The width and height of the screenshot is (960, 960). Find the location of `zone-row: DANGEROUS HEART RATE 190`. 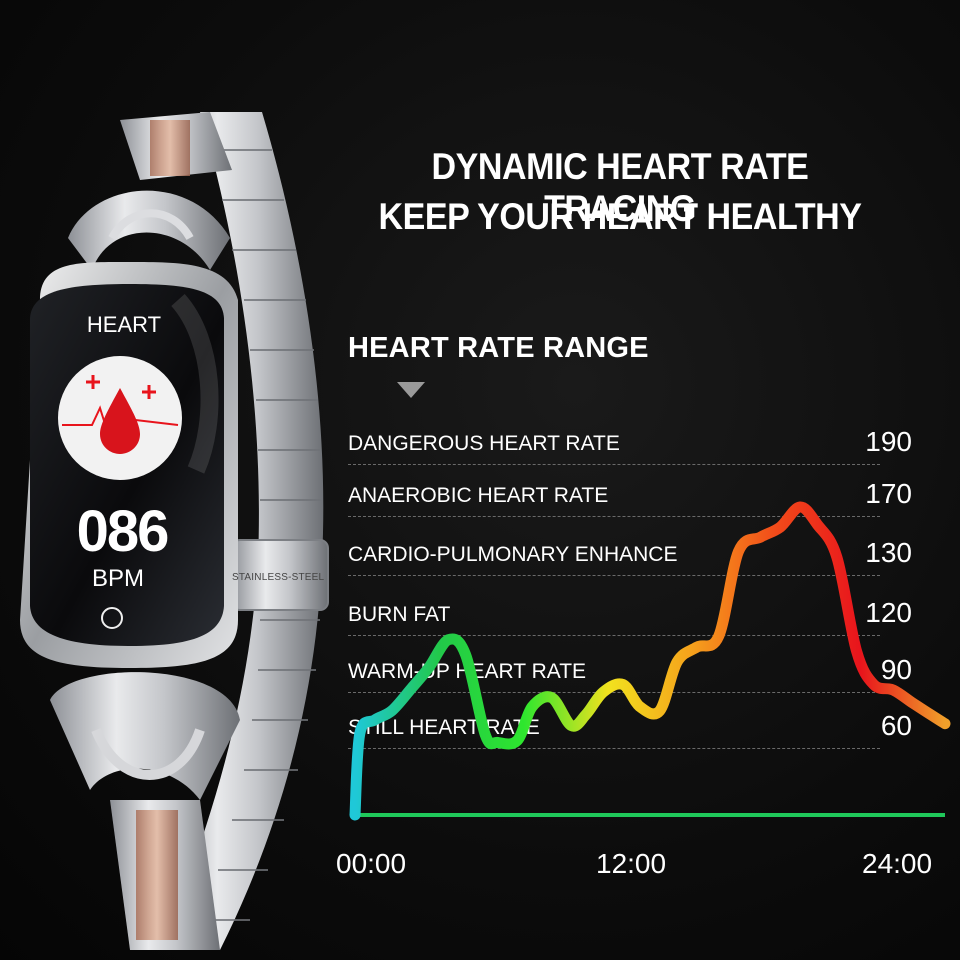

zone-row: DANGEROUS HEART RATE 190 is located at coordinates (644, 445).